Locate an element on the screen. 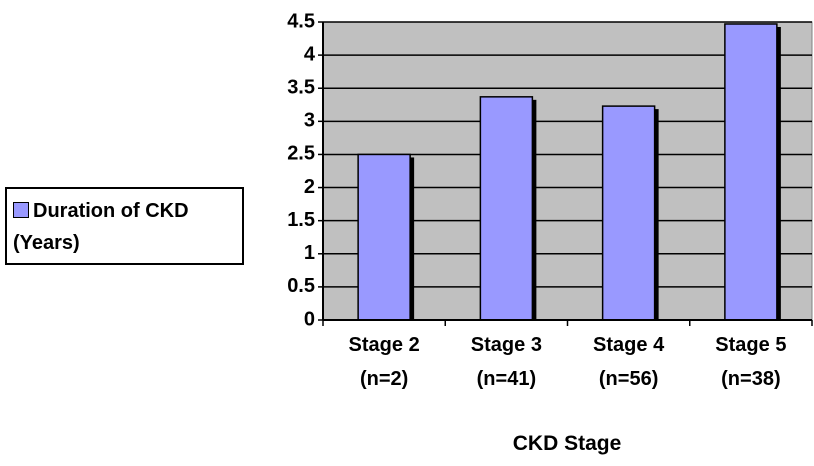 Image resolution: width=814 pixels, height=466 pixels. y-tick-label: 2.5 is located at coordinates (301, 154).